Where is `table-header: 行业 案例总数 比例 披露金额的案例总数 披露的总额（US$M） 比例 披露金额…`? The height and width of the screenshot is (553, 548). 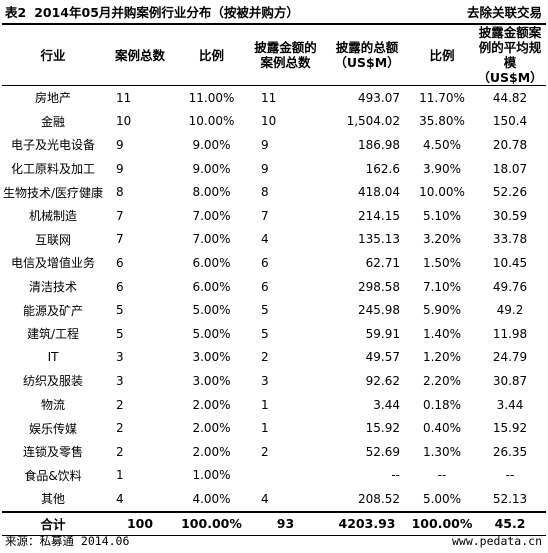
table-header: 行业 案例总数 比例 披露金额的案例总数 披露的总额（US$M） 比例 披露金额… is located at coordinates (274, 55).